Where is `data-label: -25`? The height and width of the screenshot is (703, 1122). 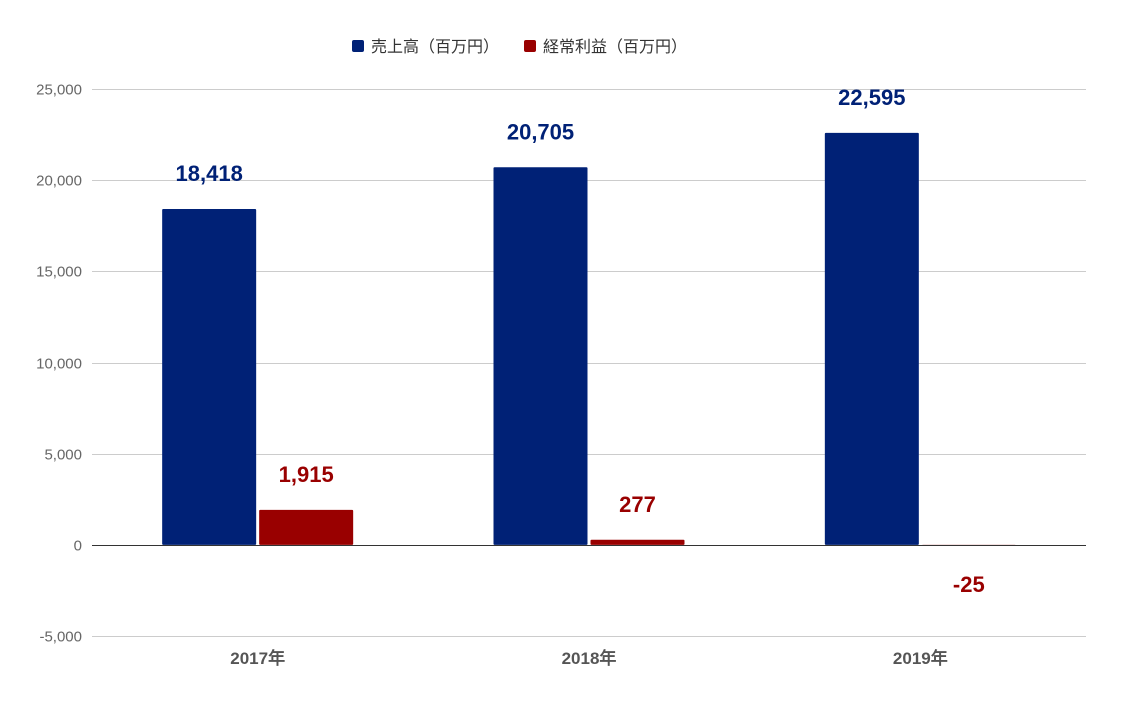
data-label: -25 is located at coordinates (969, 584).